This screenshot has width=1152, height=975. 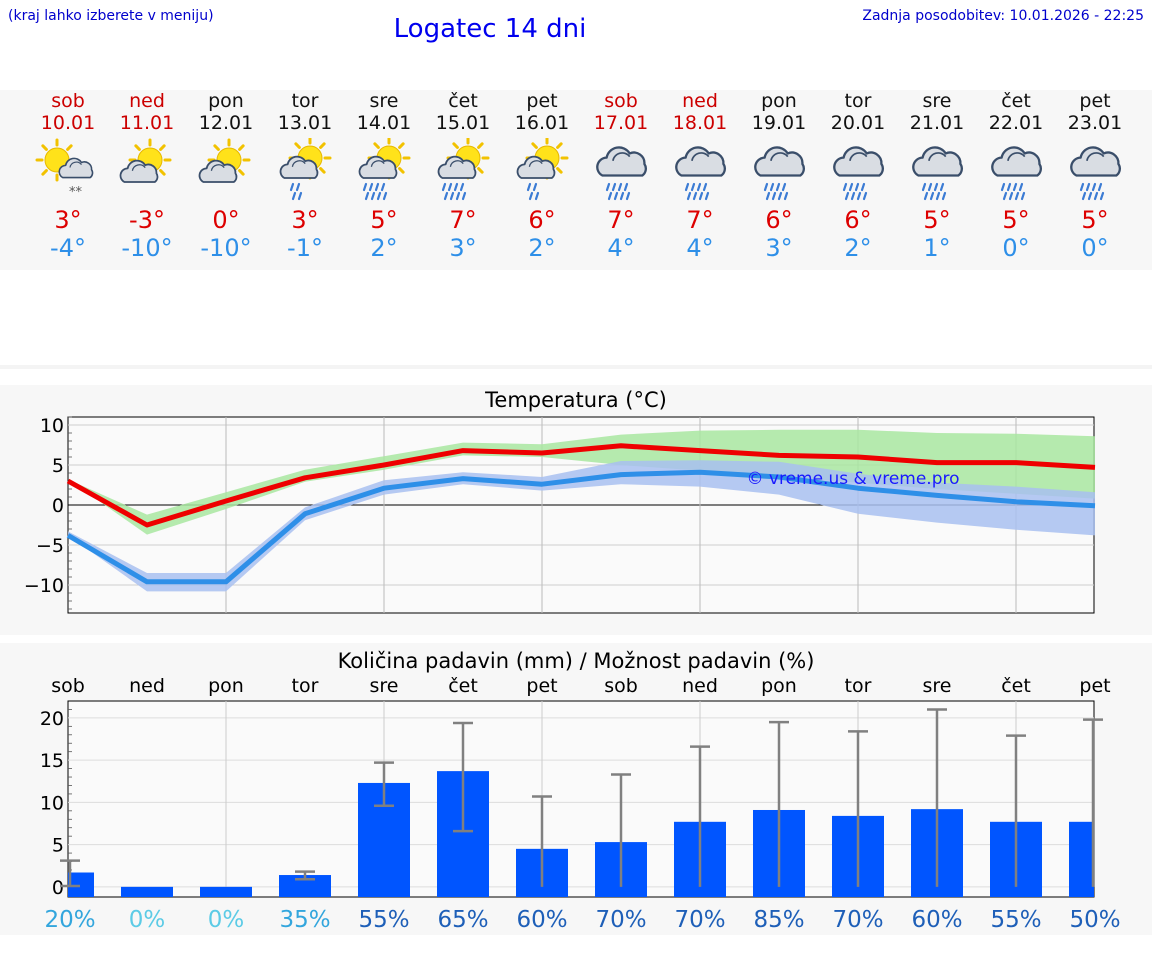 I want to click on day-column: sre 21.01 5° 1°, so click(x=937, y=176).